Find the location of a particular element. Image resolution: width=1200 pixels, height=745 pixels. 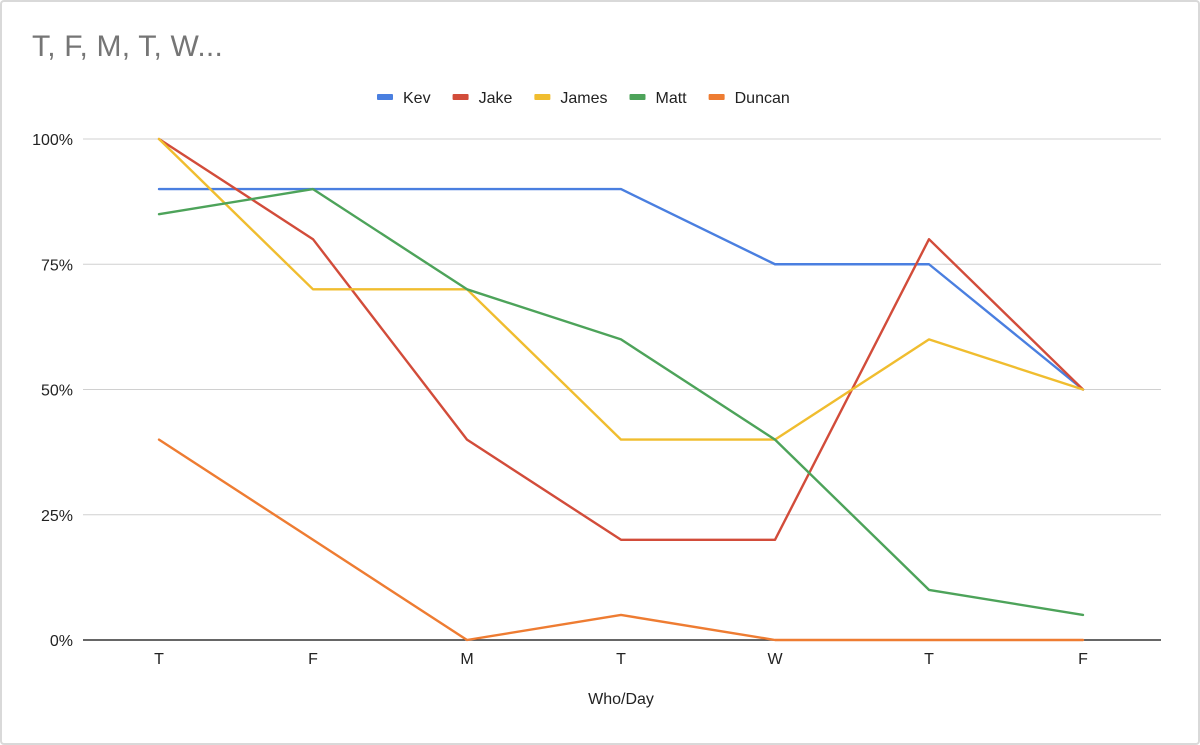

legend-label: James is located at coordinates (583, 98).